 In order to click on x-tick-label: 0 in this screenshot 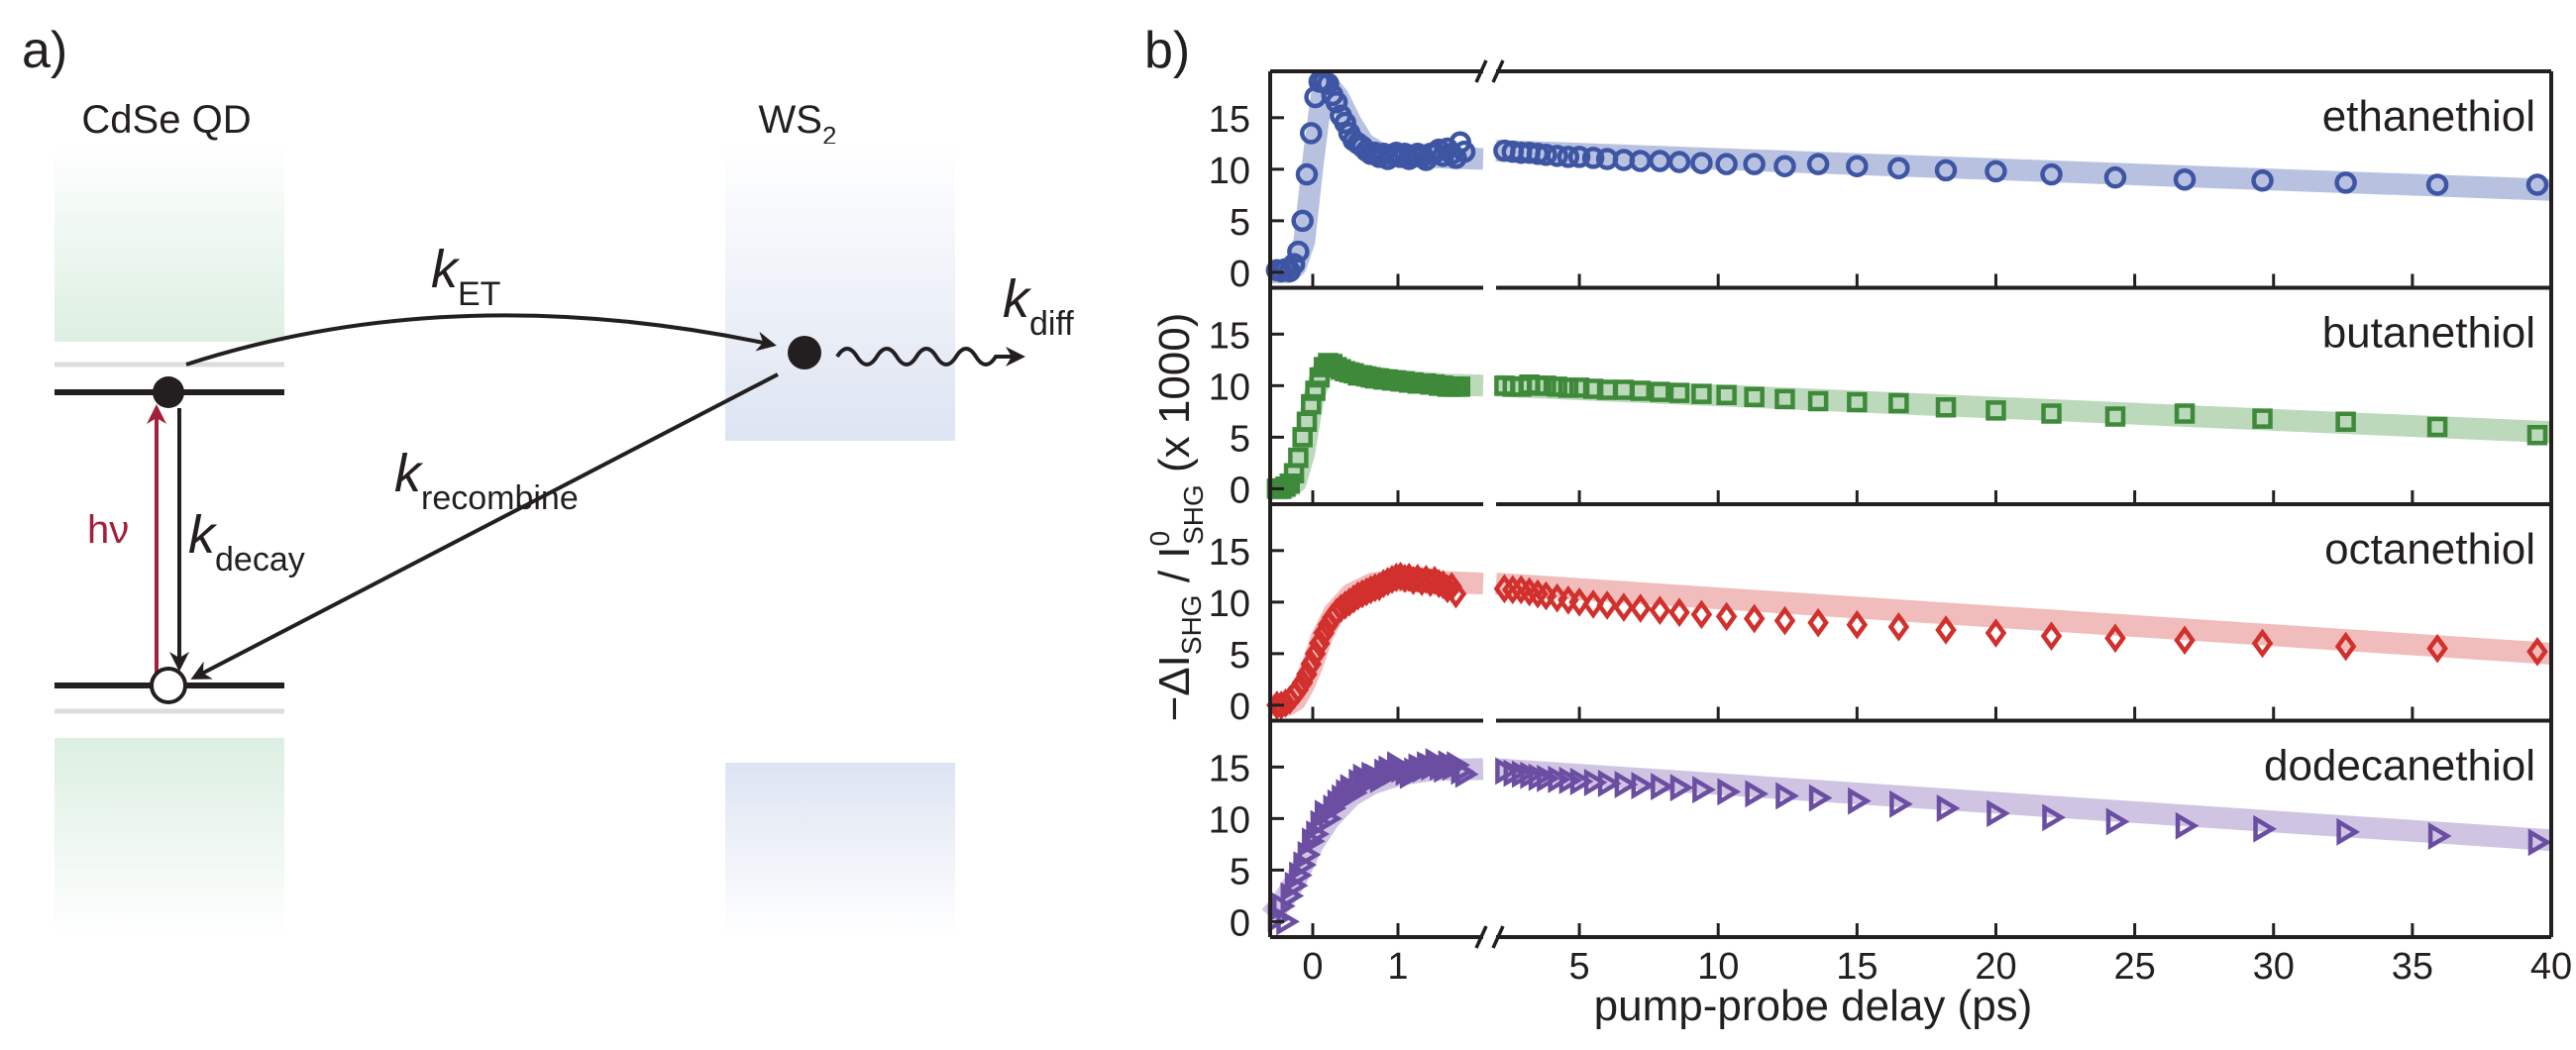, I will do `click(1312, 967)`.